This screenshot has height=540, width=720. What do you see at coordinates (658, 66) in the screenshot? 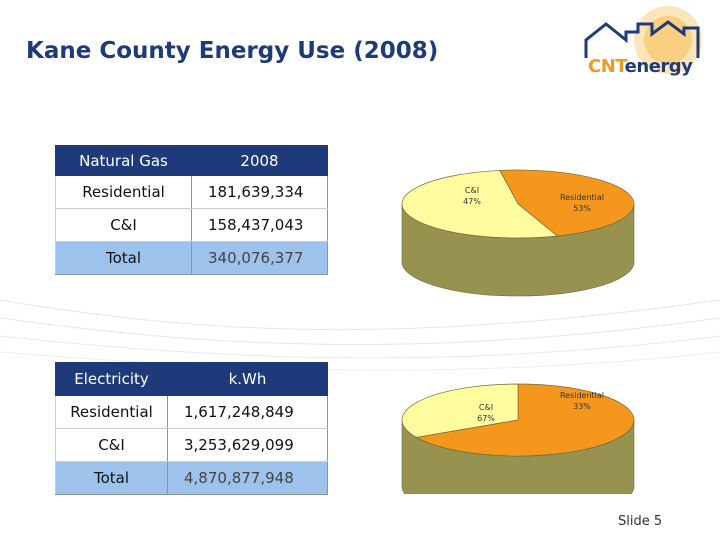
I see `logo-text-energy: energy` at bounding box center [658, 66].